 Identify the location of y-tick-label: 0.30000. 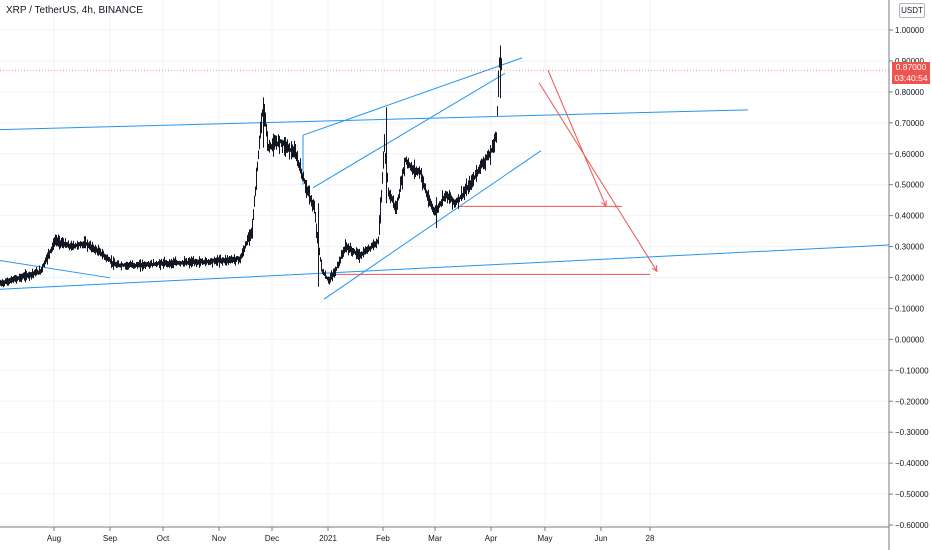
(909, 247).